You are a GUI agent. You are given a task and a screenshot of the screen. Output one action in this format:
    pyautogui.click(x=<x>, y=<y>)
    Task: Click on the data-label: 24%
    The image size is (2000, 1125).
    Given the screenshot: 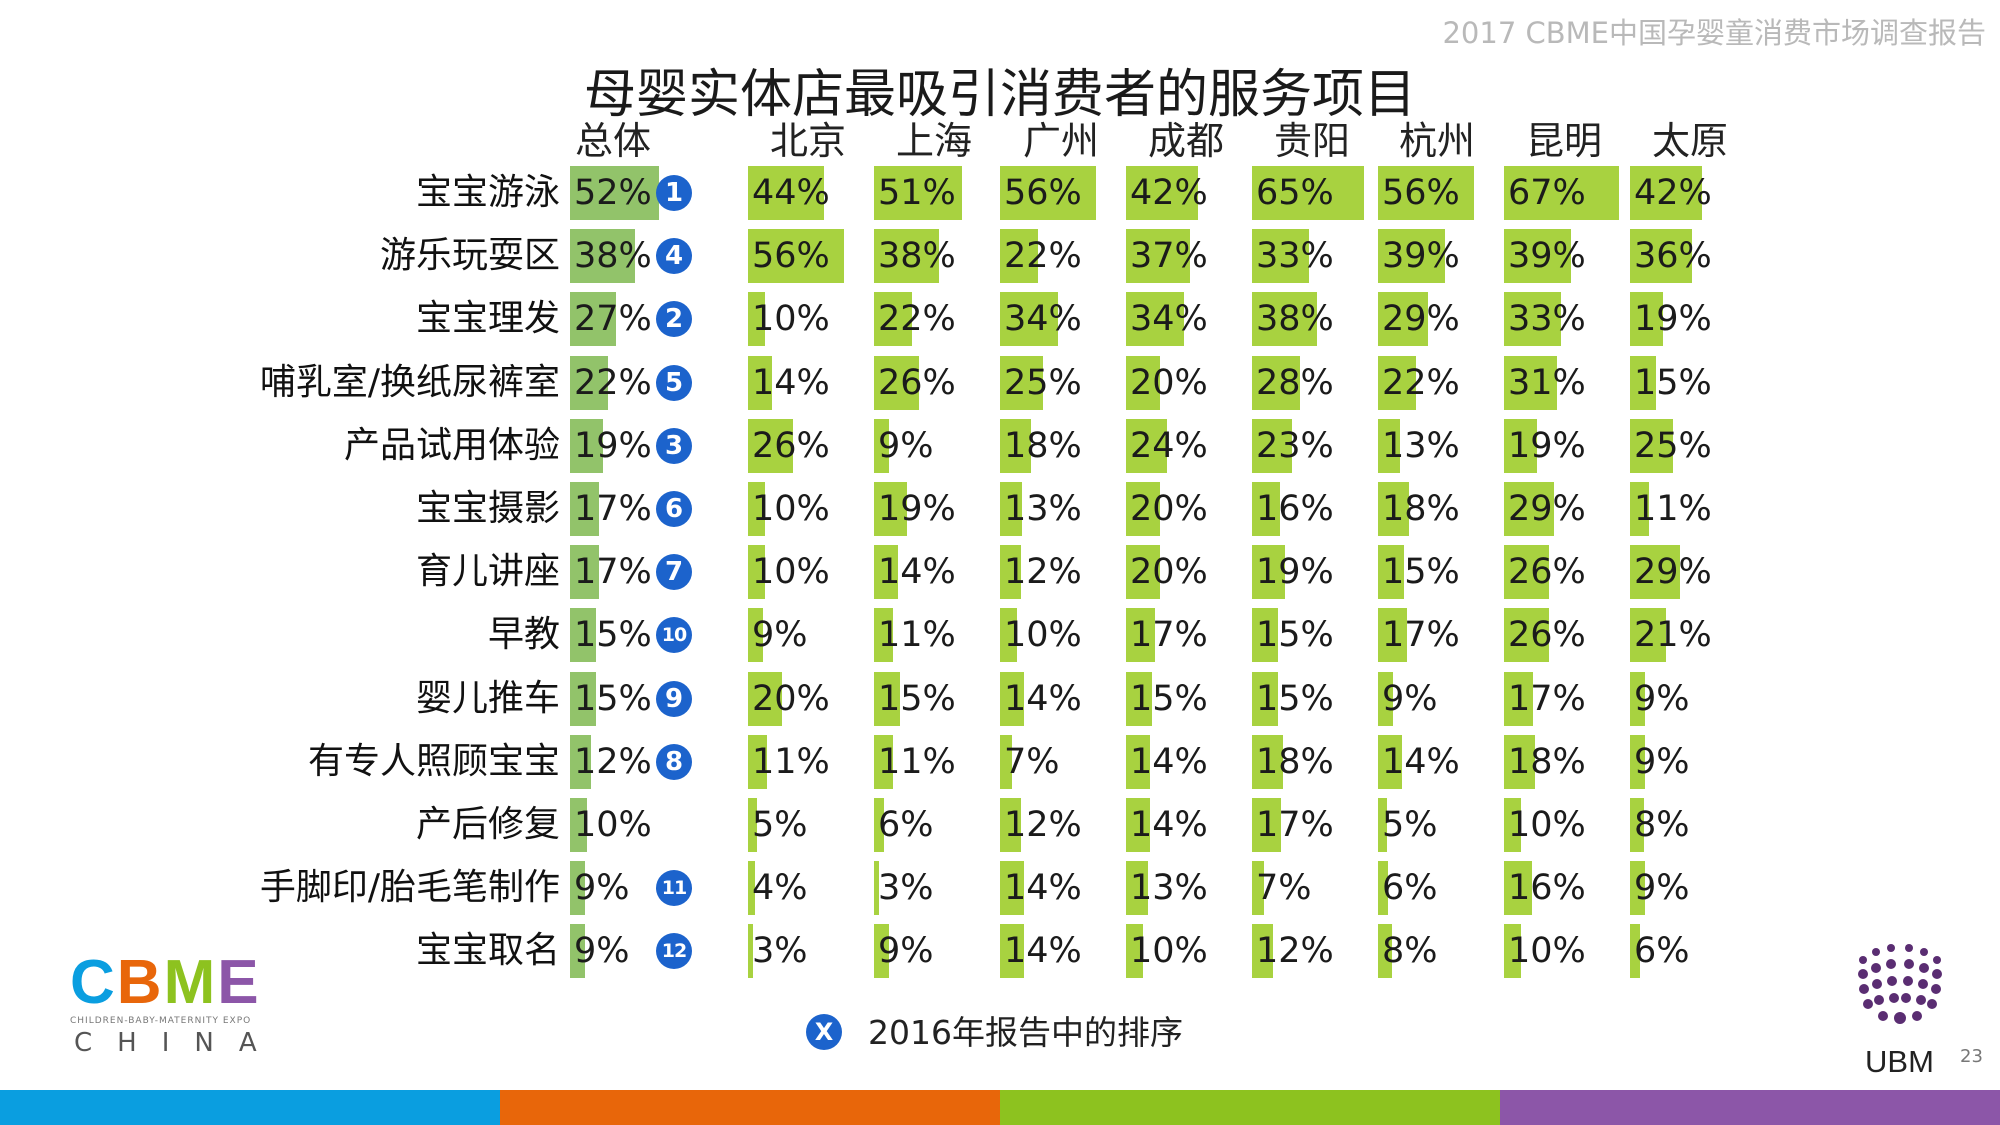 What is the action you would take?
    pyautogui.click(x=1169, y=445)
    